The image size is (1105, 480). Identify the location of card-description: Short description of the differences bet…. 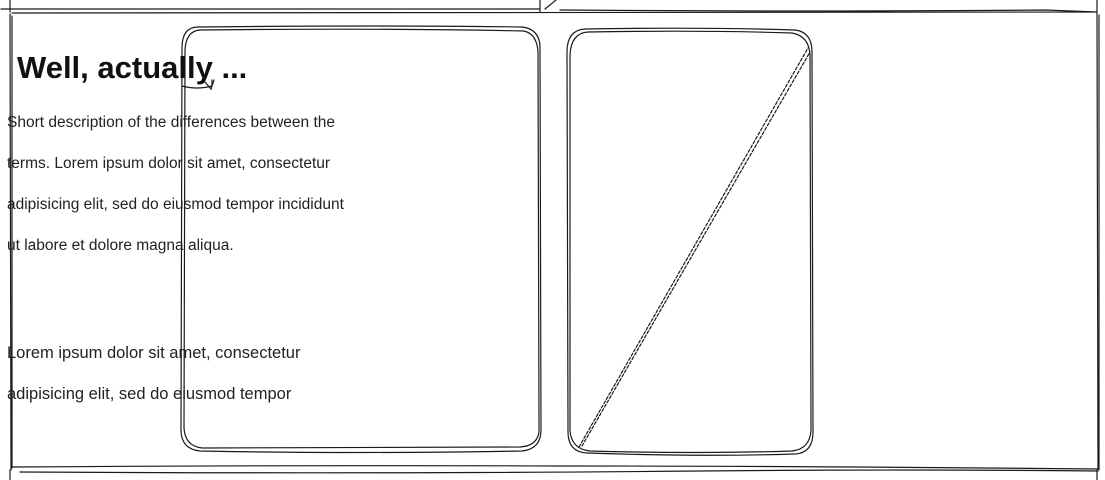
(175, 184).